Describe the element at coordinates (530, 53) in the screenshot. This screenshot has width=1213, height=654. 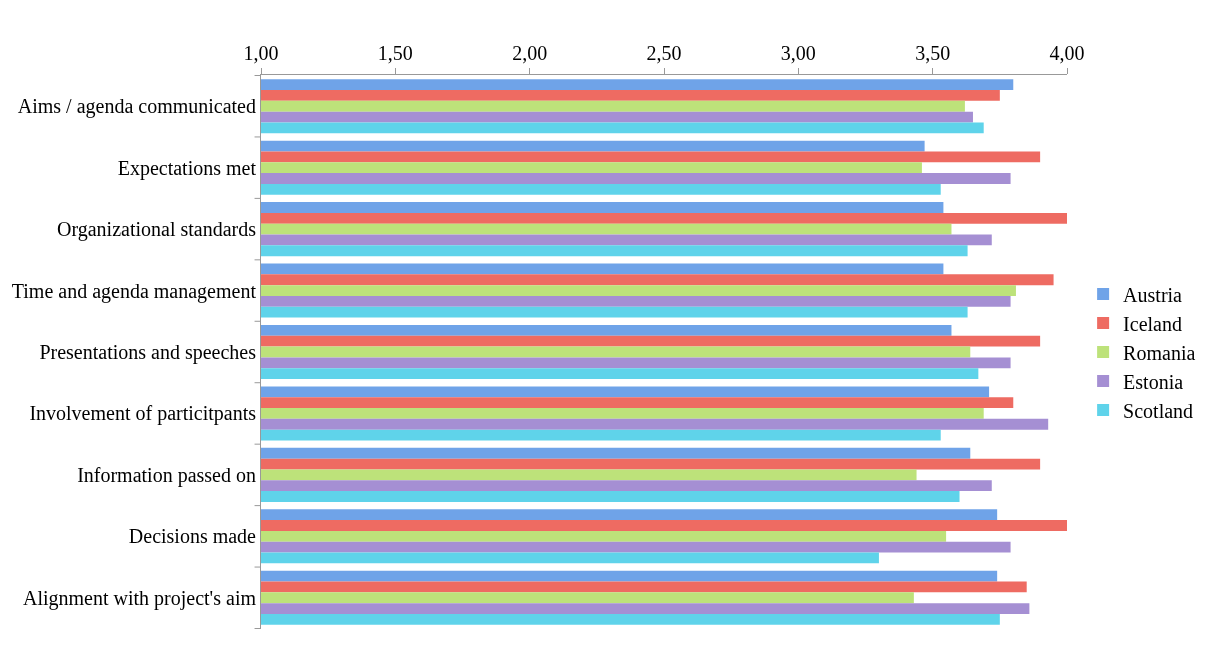
I see `x-tick-label: 2,00` at that location.